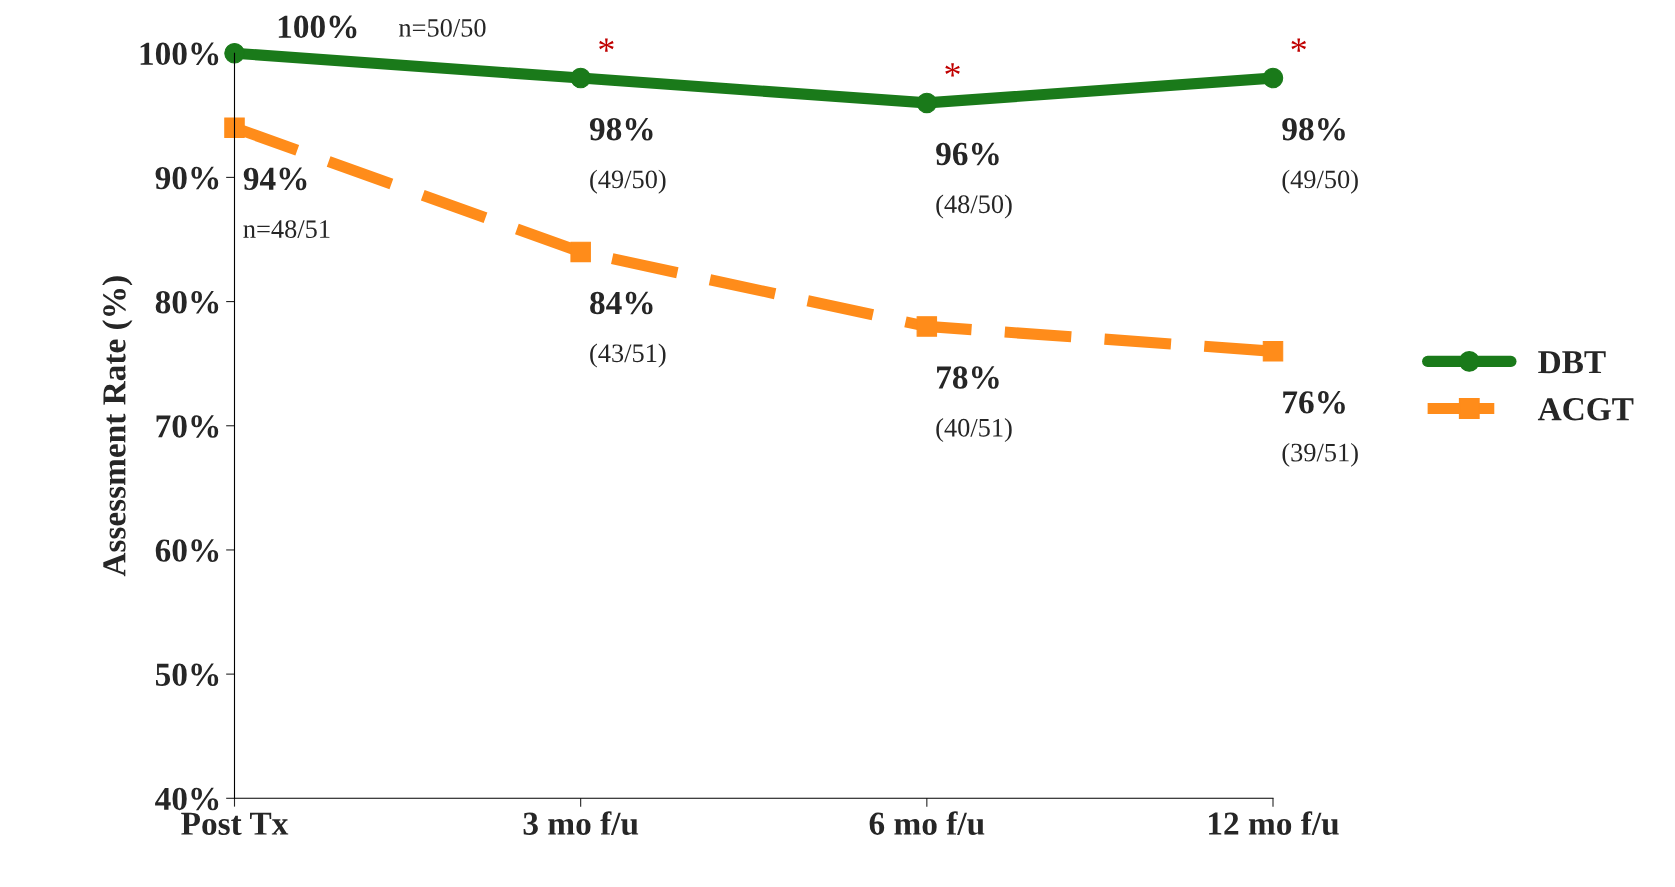 The image size is (1675, 887). Describe the element at coordinates (286, 229) in the screenshot. I see `annotation: n=48/51` at that location.